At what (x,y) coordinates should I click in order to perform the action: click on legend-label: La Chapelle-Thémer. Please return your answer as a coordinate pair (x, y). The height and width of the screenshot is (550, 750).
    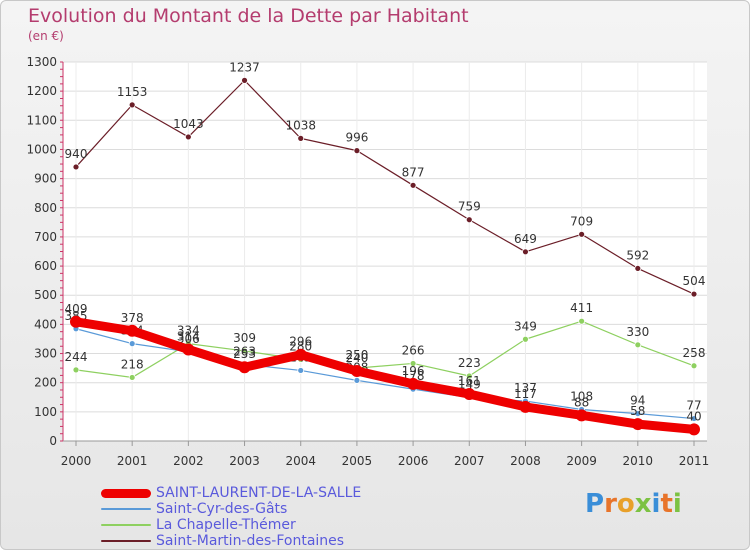
    Looking at the image, I should click on (226, 525).